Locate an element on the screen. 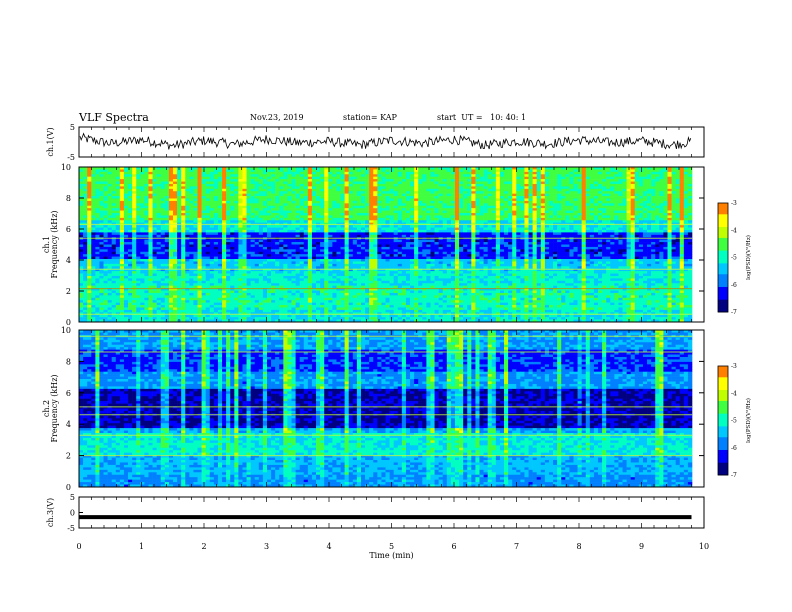  x-tick-label: 8 is located at coordinates (578, 546).